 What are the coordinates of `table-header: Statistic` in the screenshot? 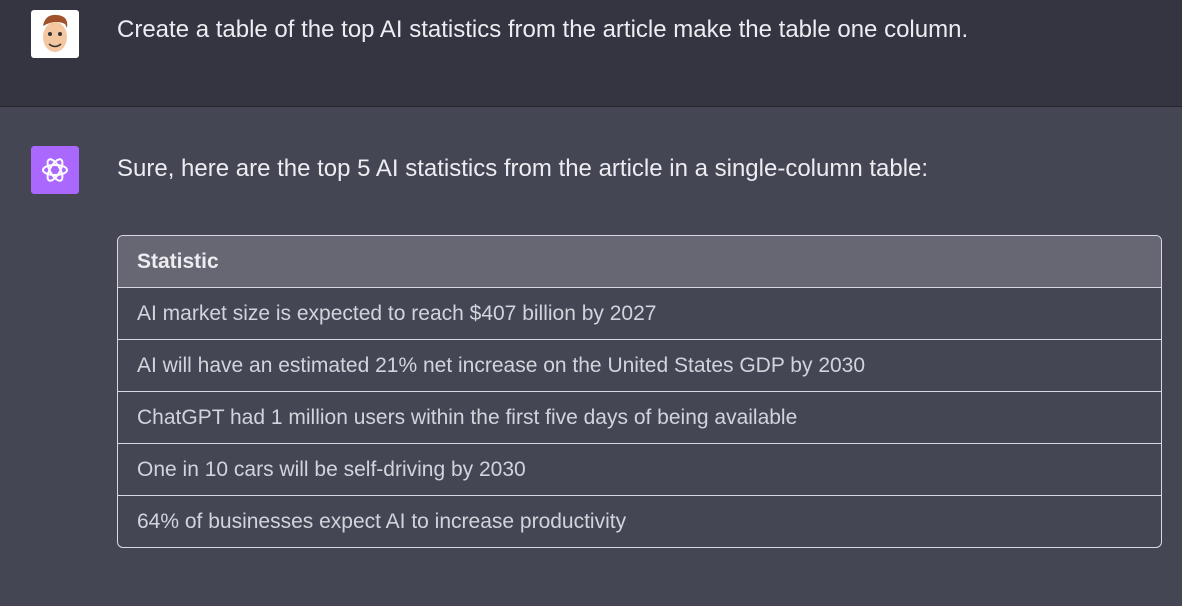 It's located at (639, 262).